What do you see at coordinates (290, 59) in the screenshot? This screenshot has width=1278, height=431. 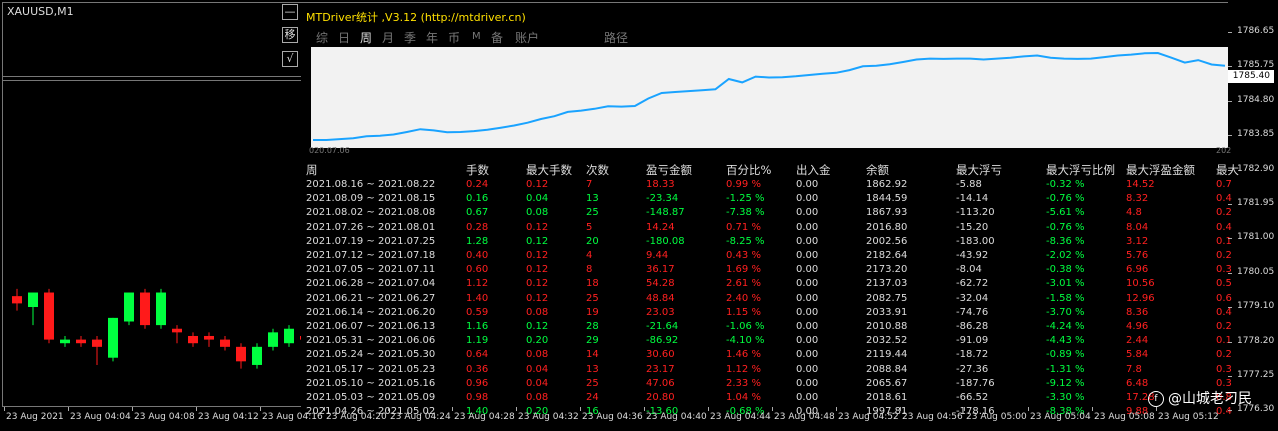 I see `confirm-button: √` at bounding box center [290, 59].